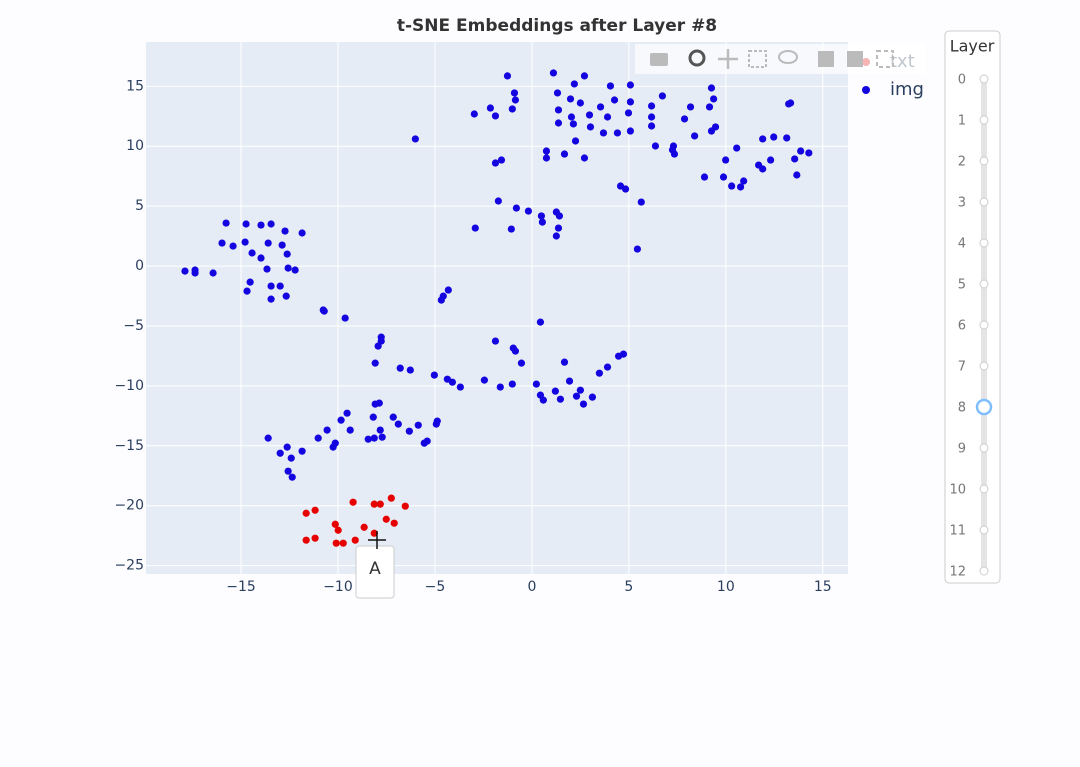 The width and height of the screenshot is (1080, 767). Describe the element at coordinates (907, 89) in the screenshot. I see `legend-label: img` at that location.